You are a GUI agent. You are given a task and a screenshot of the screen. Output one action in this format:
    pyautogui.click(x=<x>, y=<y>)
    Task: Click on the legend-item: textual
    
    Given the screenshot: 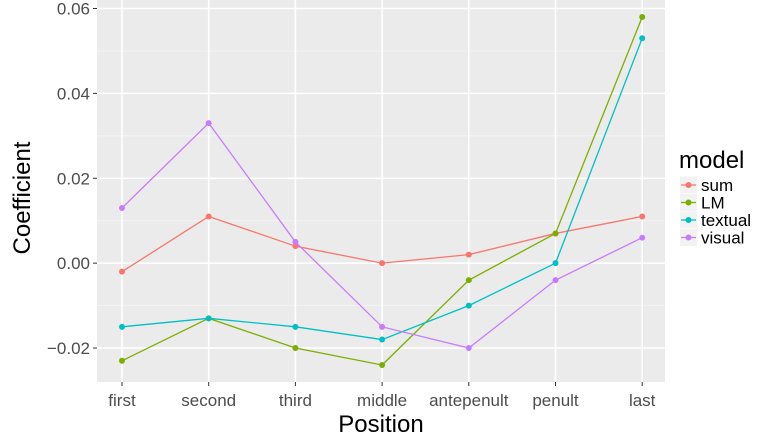 What is the action you would take?
    pyautogui.click(x=715, y=220)
    